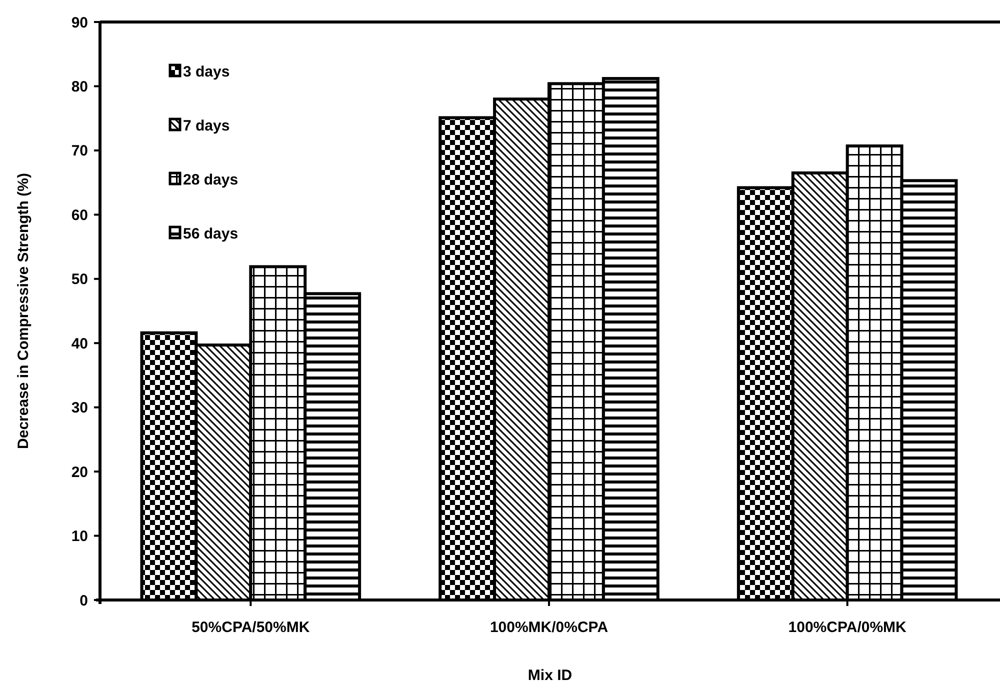 Image resolution: width=1000 pixels, height=688 pixels. I want to click on y-tick-label: 80, so click(79, 87).